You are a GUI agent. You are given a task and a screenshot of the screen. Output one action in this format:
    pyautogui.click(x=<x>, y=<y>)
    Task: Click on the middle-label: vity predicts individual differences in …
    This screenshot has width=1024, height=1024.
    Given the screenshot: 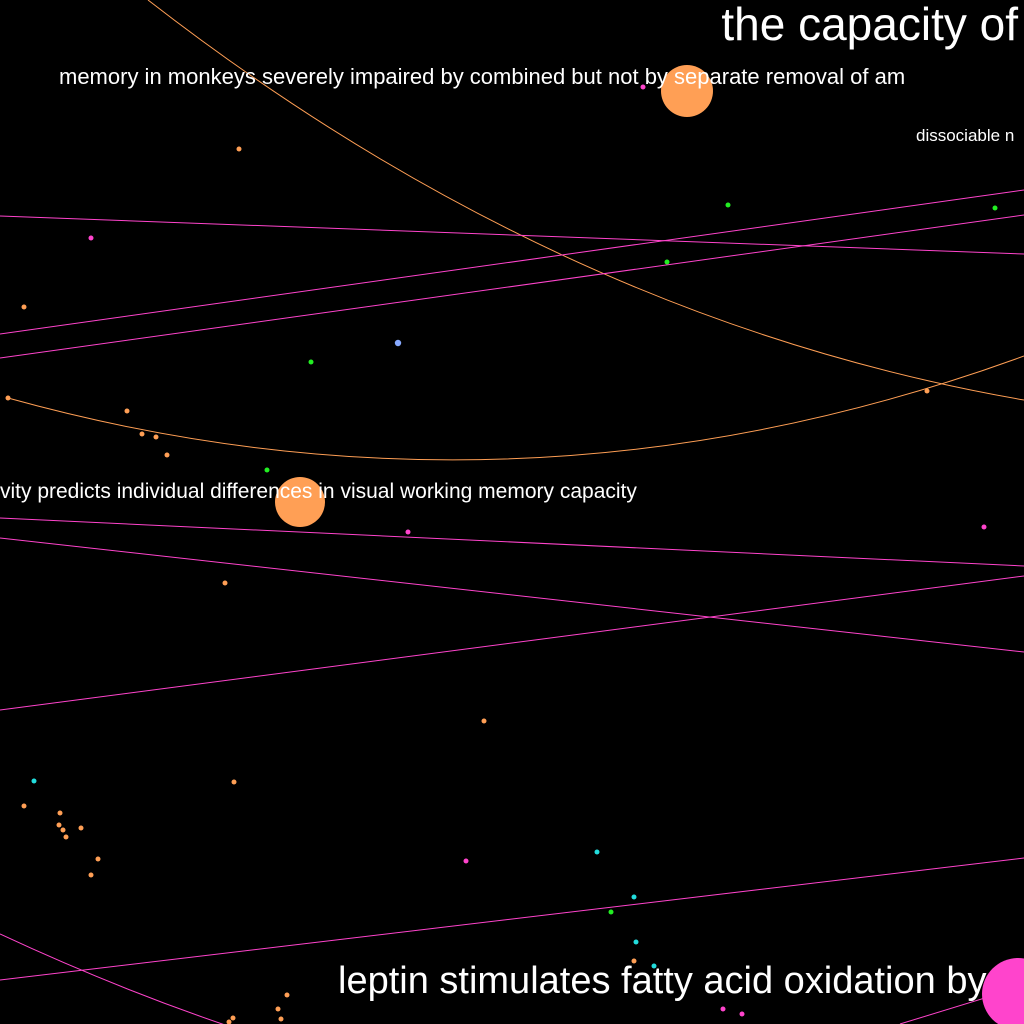 What is the action you would take?
    pyautogui.click(x=318, y=491)
    